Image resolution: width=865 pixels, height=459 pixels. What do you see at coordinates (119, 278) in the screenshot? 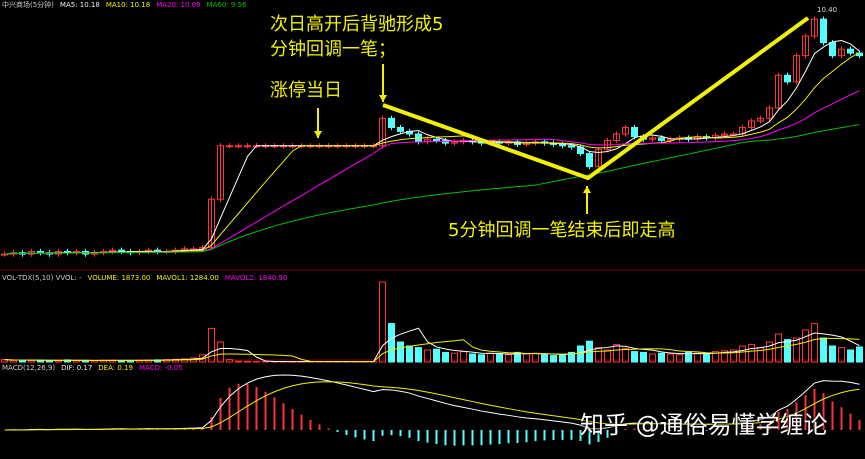
I see `volume-value: VOLUME: 1873.00` at bounding box center [119, 278].